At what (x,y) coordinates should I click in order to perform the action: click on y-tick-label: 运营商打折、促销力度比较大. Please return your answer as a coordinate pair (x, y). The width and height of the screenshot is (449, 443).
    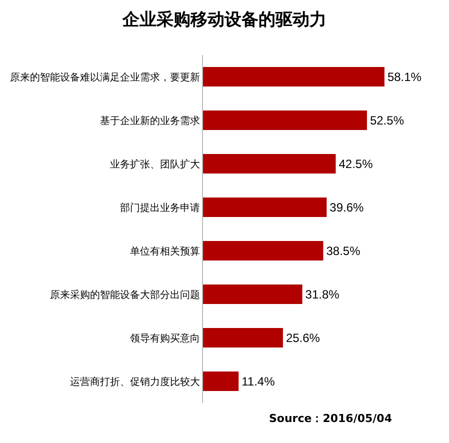
    Looking at the image, I should click on (135, 382).